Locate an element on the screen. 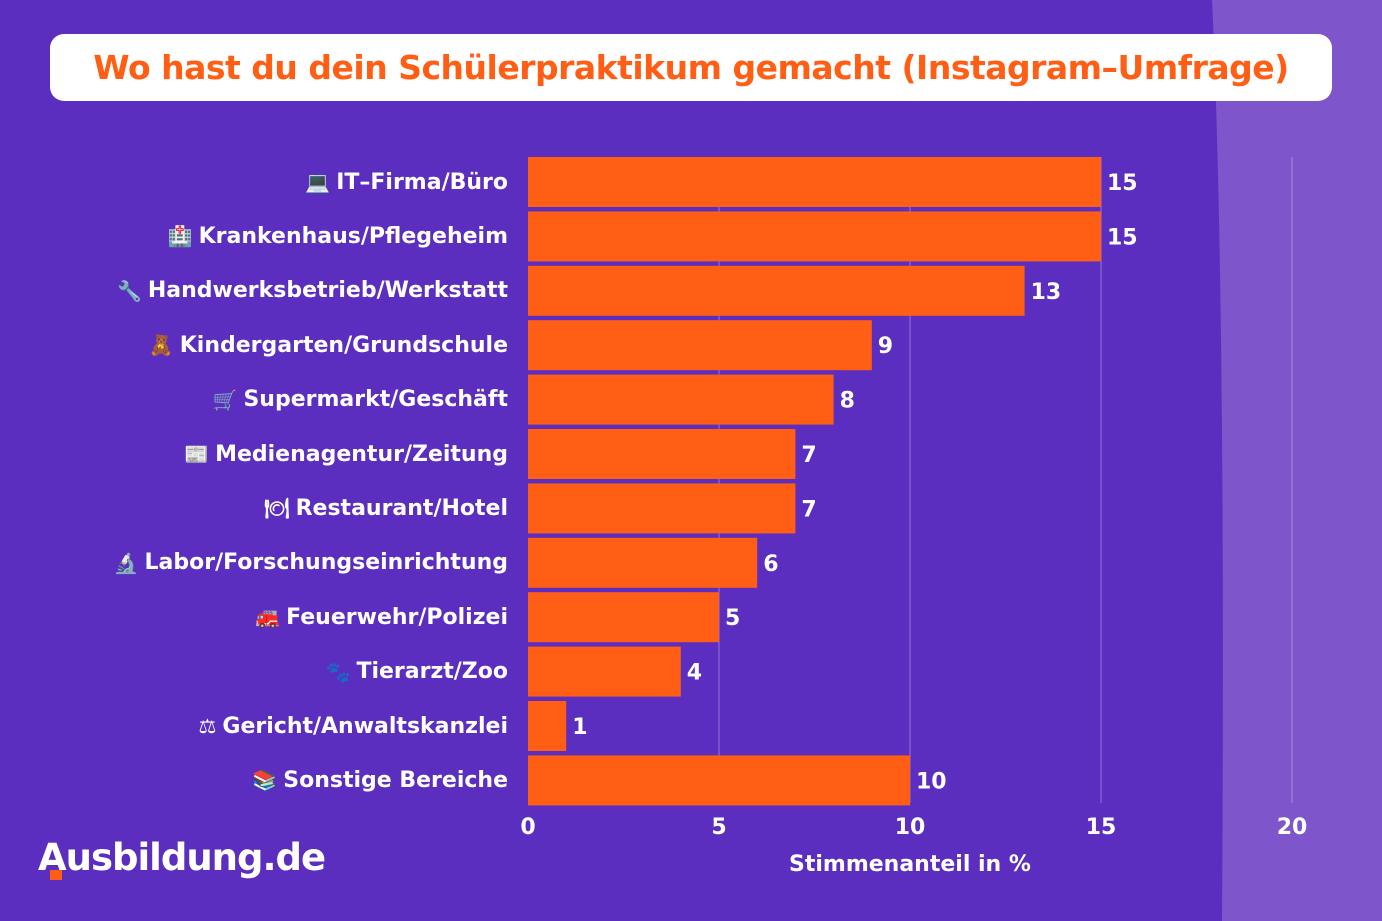 The height and width of the screenshot is (921, 1382). fire-engine-icon: 🚒 is located at coordinates (268, 617).